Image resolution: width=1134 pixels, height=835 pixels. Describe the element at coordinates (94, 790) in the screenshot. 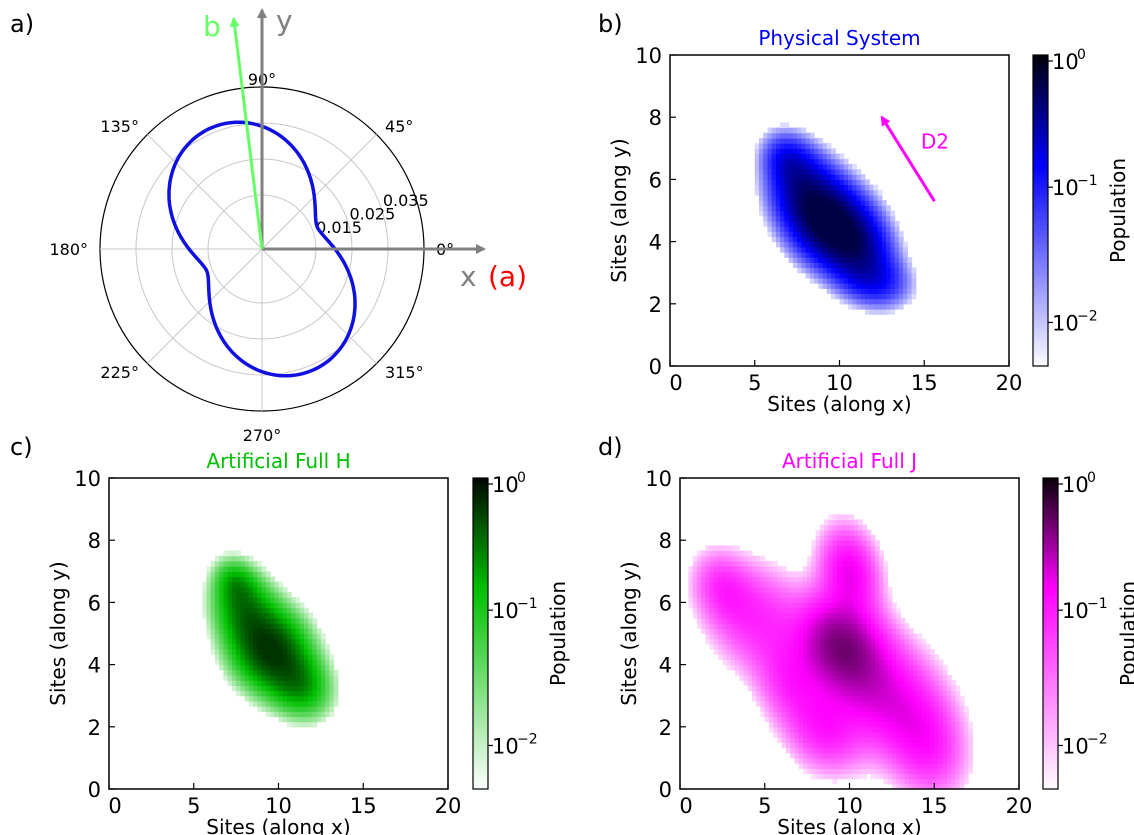

I see `y-tick-label: 0` at that location.